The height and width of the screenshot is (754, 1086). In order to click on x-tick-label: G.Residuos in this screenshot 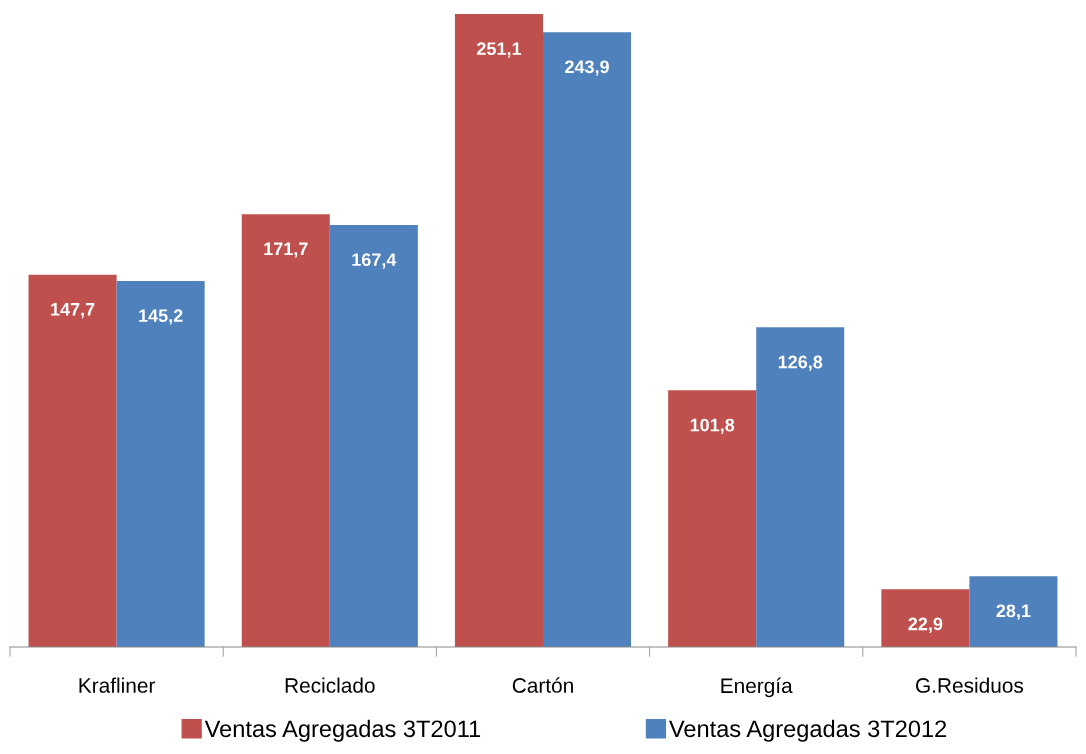, I will do `click(970, 685)`.